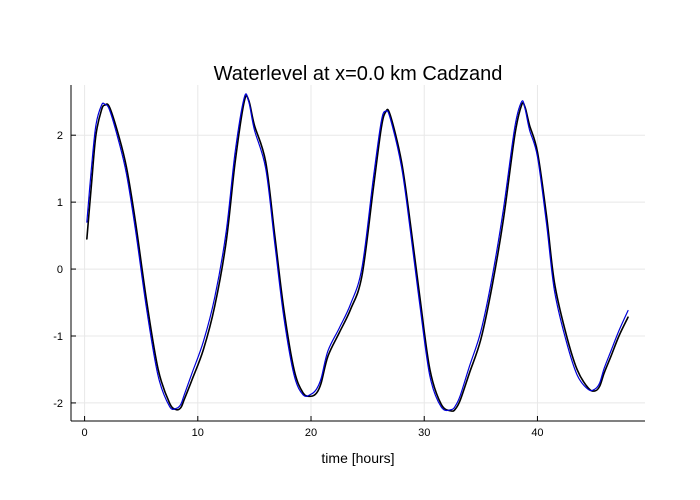 This screenshot has height=500, width=700. What do you see at coordinates (198, 433) in the screenshot?
I see `x-tick-label: 10` at bounding box center [198, 433].